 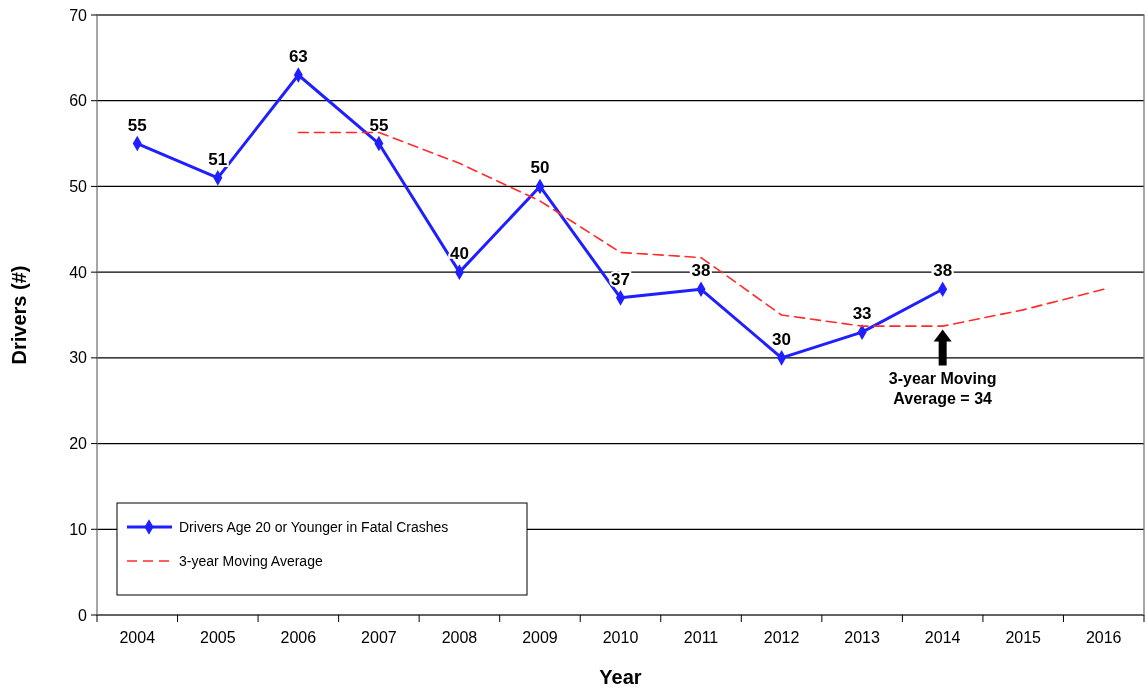 What do you see at coordinates (19, 315) in the screenshot?
I see `y-axis-title: Drivers (#)` at bounding box center [19, 315].